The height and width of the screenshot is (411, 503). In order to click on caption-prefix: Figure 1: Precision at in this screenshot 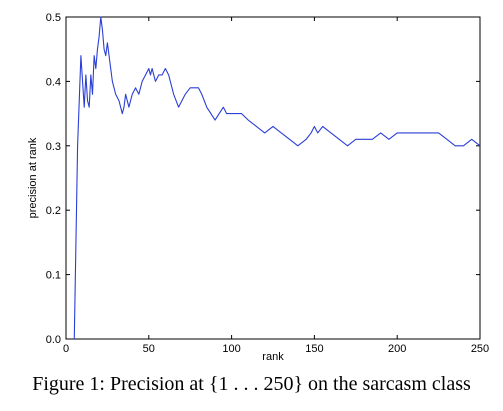, I will do `click(120, 384)`.